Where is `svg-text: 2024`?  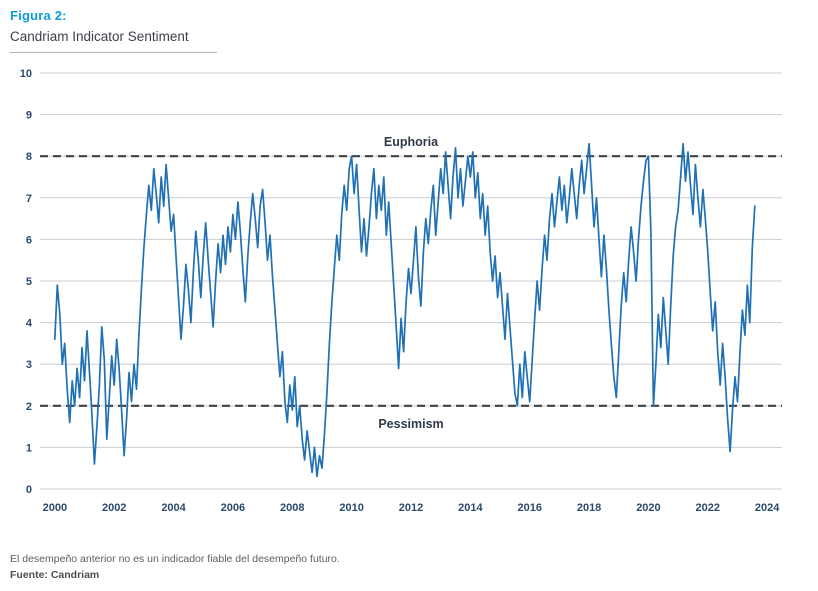
svg-text: 2024 is located at coordinates (767, 508).